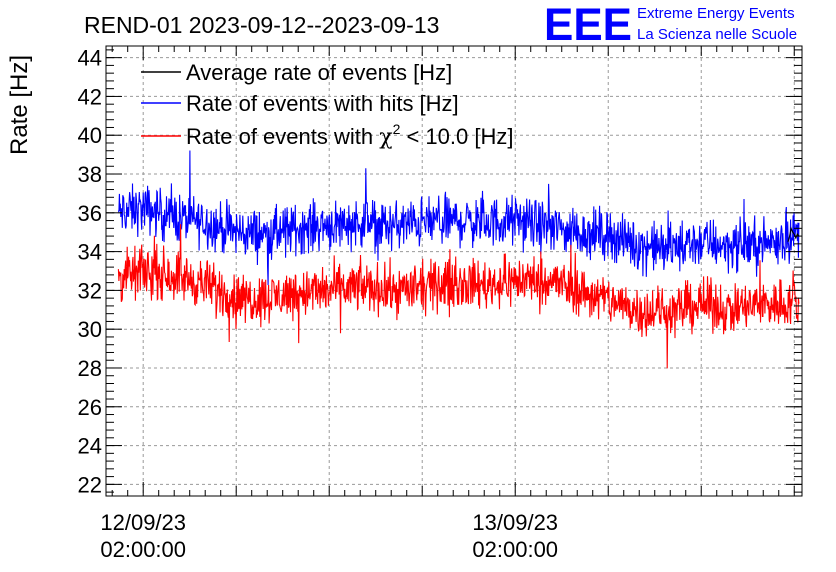  I want to click on legend-entry-hits: Rate of events with hits [Hz], so click(300, 103).